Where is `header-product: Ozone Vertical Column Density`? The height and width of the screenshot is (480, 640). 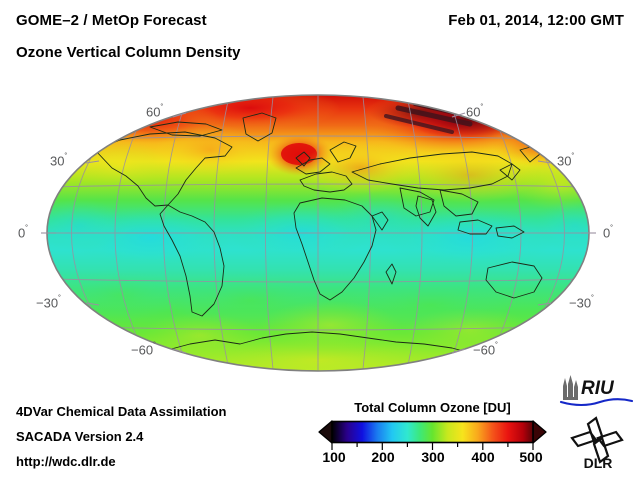
header-product: Ozone Vertical Column Density is located at coordinates (128, 52).